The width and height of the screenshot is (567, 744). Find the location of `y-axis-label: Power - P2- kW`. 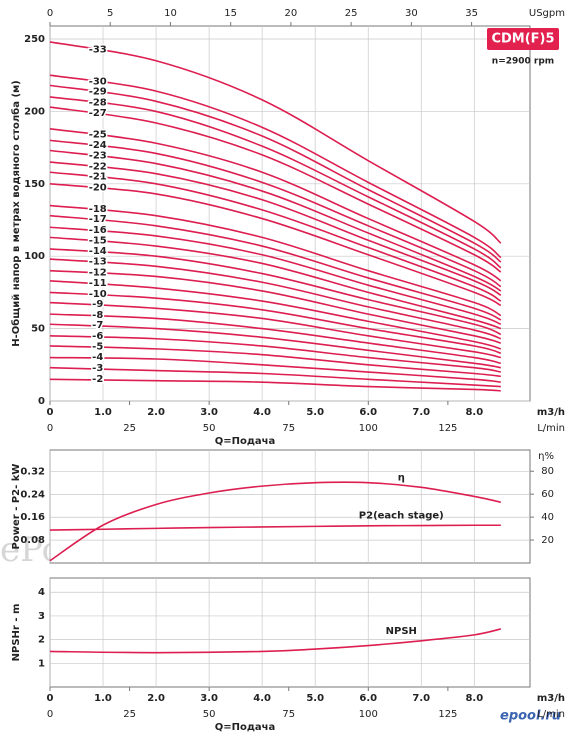

y-axis-label: Power - P2- kW is located at coordinates (16, 507).